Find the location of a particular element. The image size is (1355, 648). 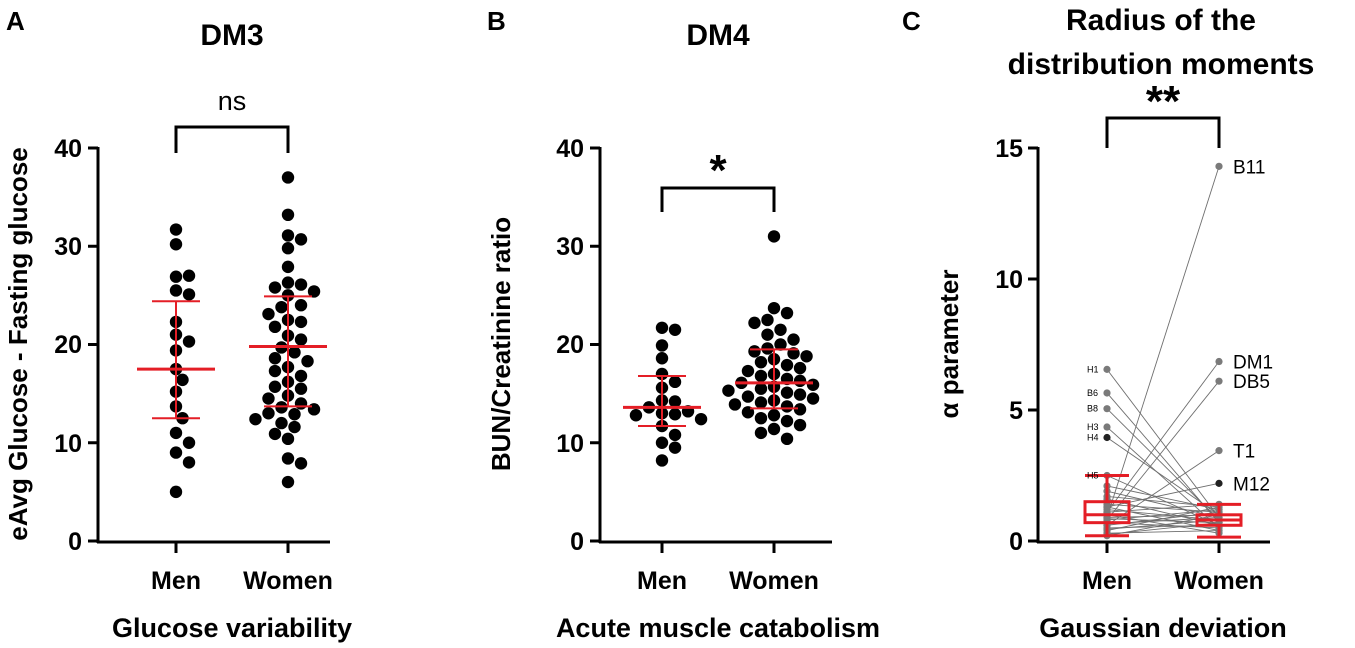

men-point-label: H1 is located at coordinates (1093, 369).